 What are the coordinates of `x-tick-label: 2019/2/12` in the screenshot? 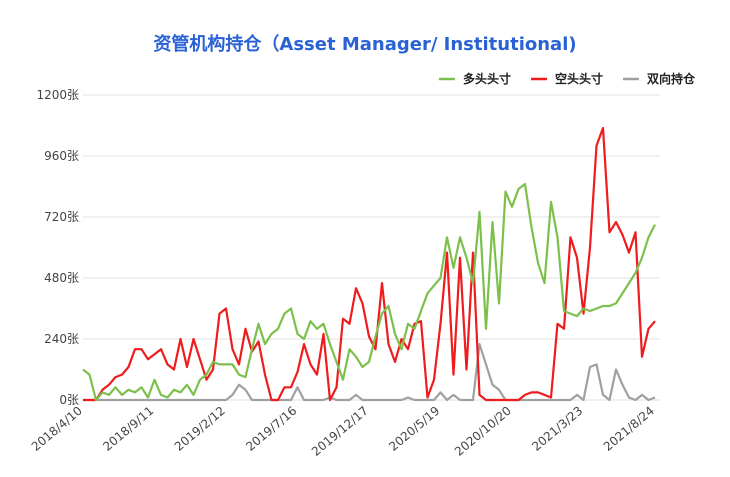 It's located at (200, 429).